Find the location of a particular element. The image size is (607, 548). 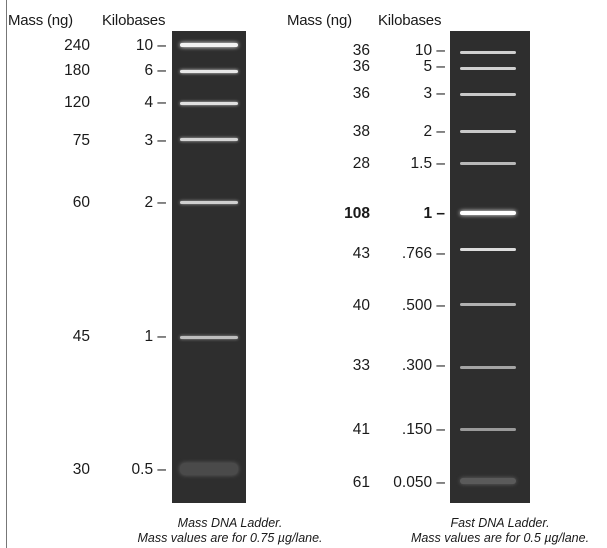

kilobase-label: .300 – is located at coordinates (423, 365).